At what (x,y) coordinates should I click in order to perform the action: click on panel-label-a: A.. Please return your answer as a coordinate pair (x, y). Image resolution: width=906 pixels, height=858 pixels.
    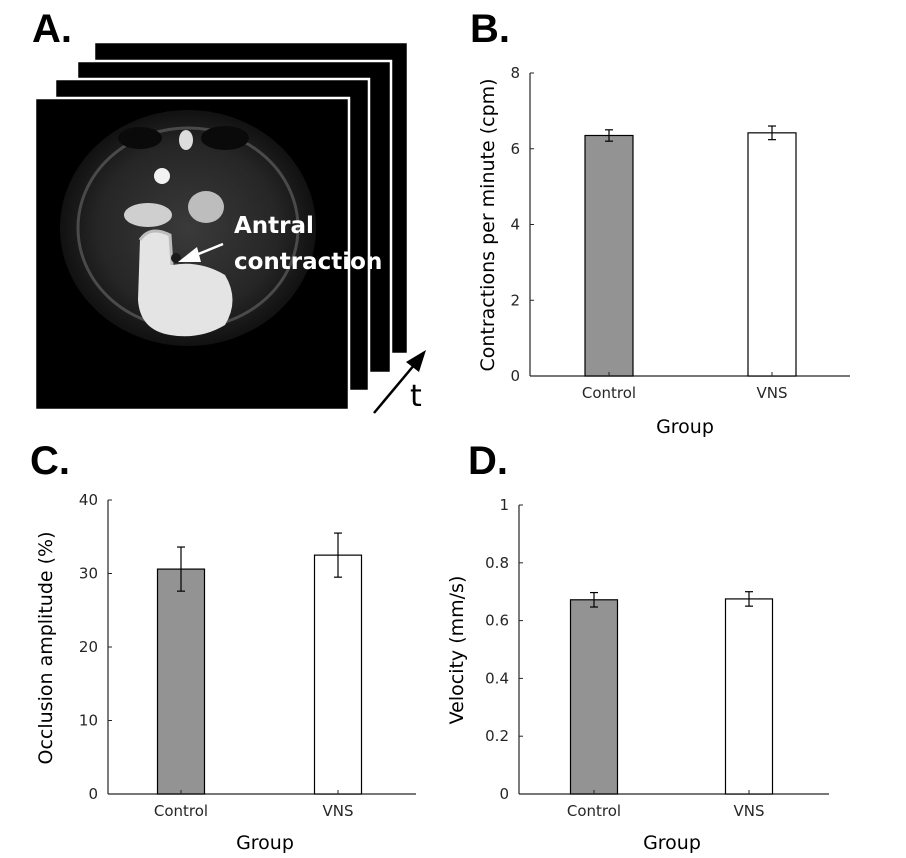
    Looking at the image, I should click on (52, 29).